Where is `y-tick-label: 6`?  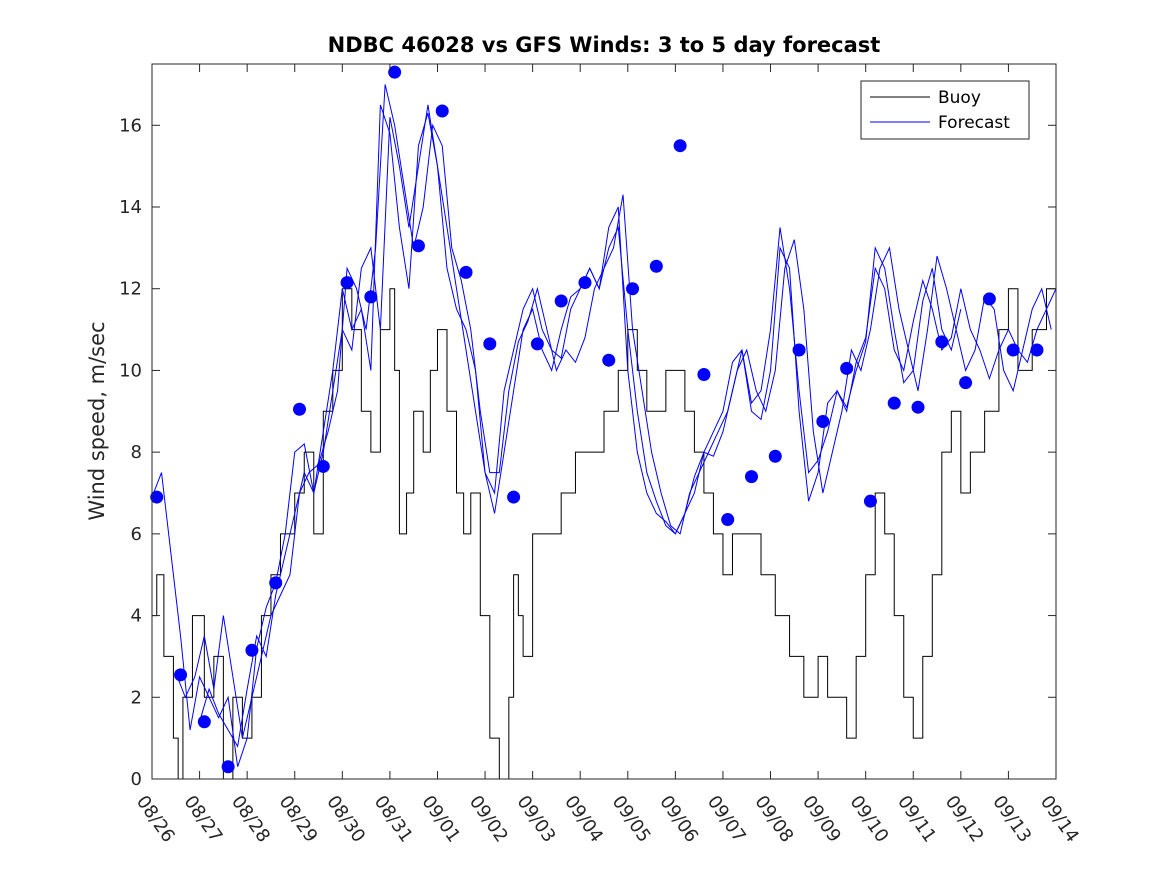
y-tick-label: 6 is located at coordinates (136, 534).